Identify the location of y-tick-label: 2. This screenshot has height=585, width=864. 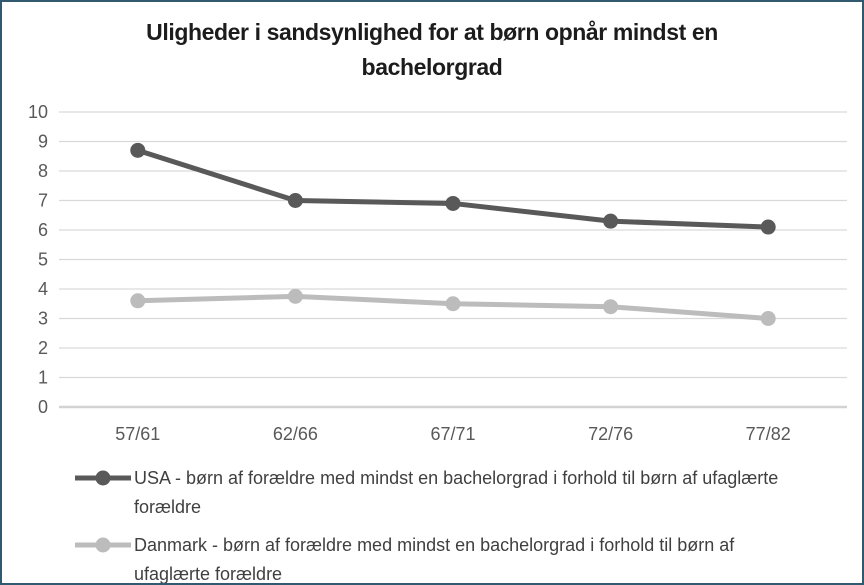
(43, 348).